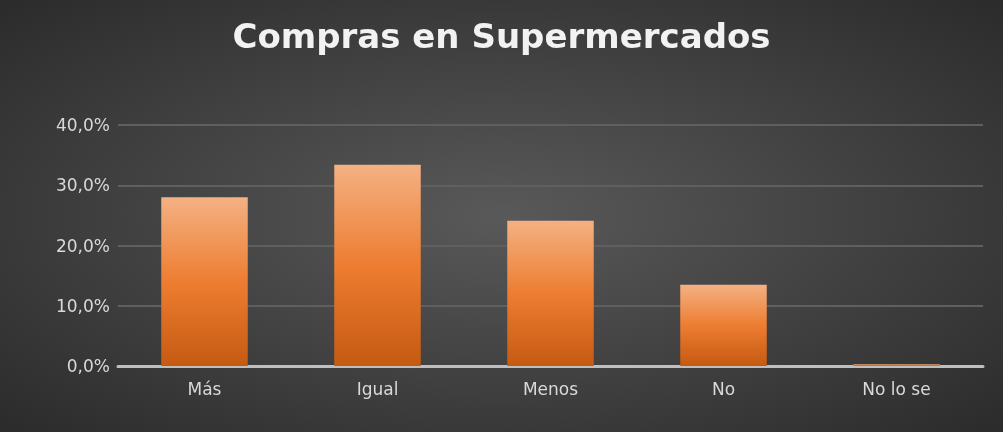 The image size is (1003, 432). What do you see at coordinates (82, 245) in the screenshot?
I see `y-tick-label: 20,0%` at bounding box center [82, 245].